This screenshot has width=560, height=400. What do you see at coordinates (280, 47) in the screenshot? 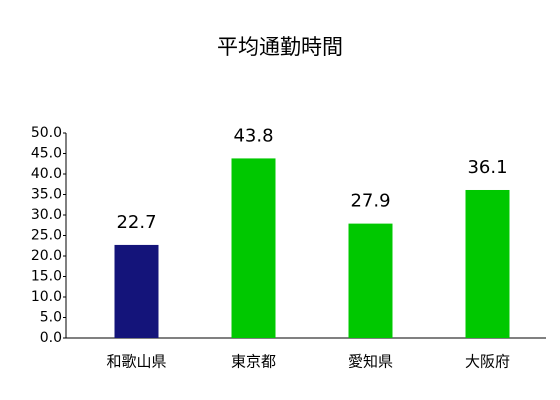
I see `chart-title: 平均通勤時間` at bounding box center [280, 47].